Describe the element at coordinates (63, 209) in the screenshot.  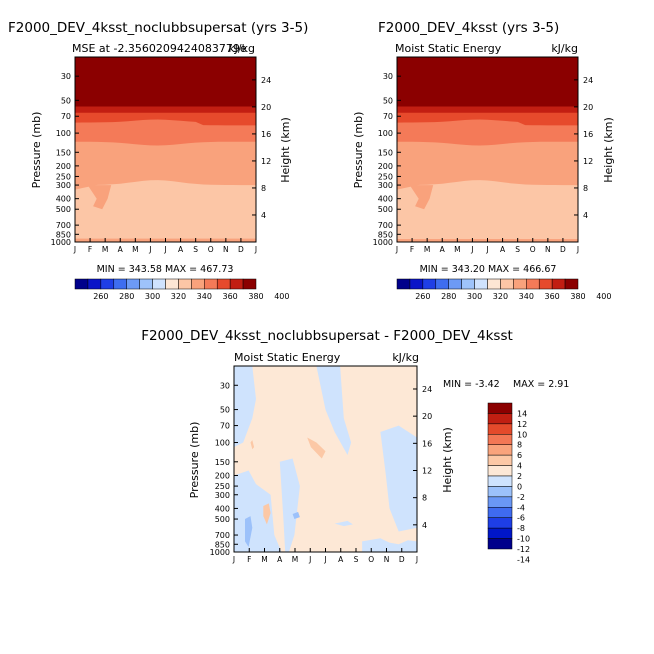
I see `y-tick-label: 500` at that location.